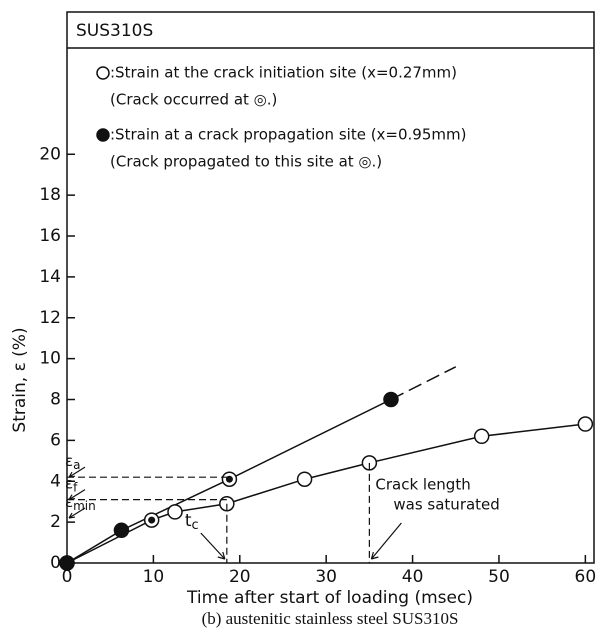  I want to click on x-tick-label: 30, so click(326, 577).